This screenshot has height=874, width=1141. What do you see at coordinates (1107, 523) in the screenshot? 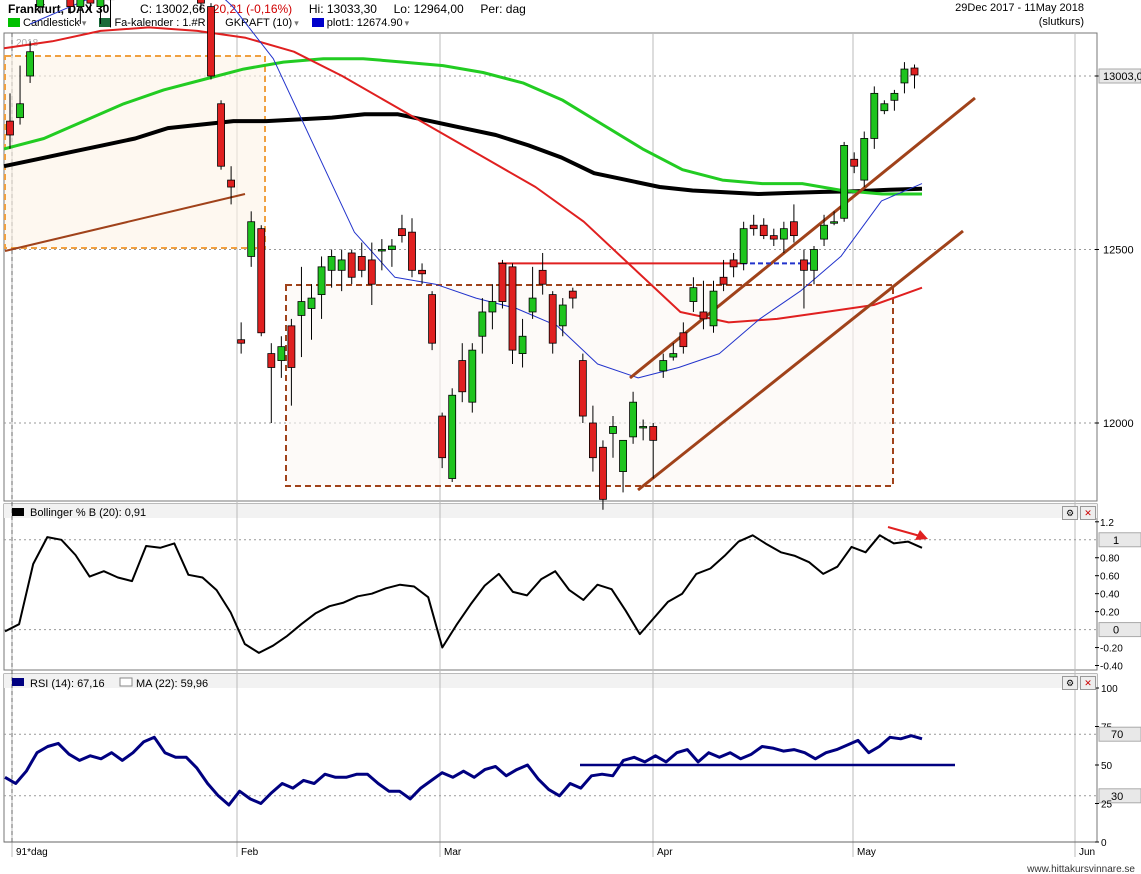
I see `bollinger-tick-label: 1.2` at bounding box center [1107, 523].